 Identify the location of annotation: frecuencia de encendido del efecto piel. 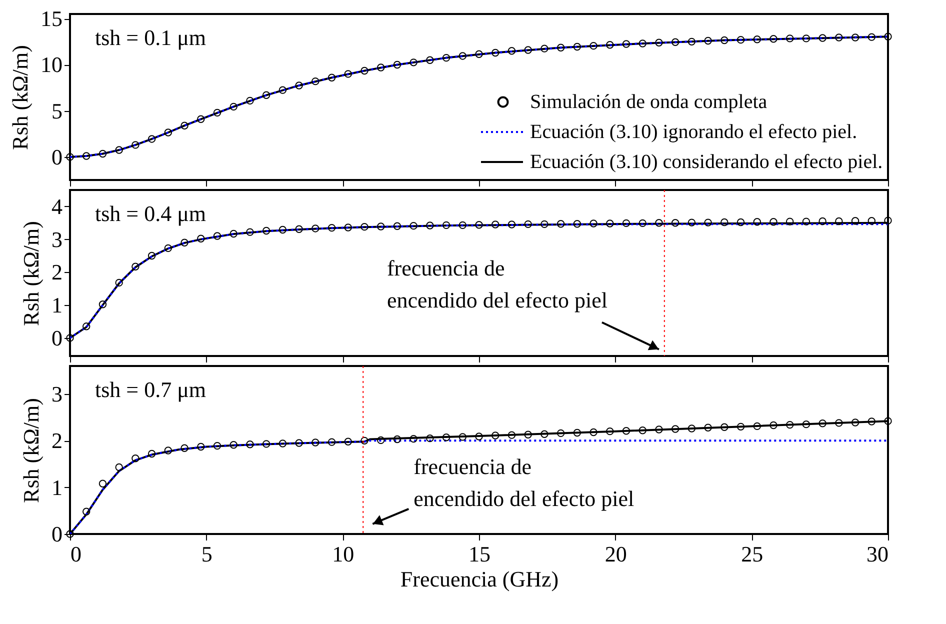
(497, 283).